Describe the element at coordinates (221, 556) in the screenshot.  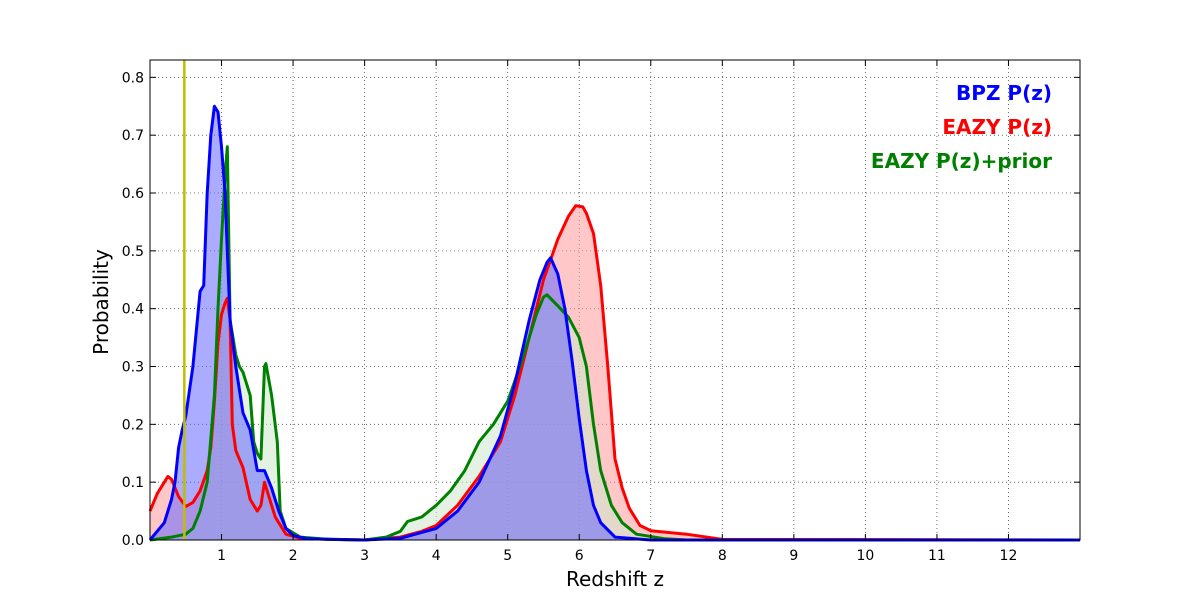
I see `x-tick-label: 1` at that location.